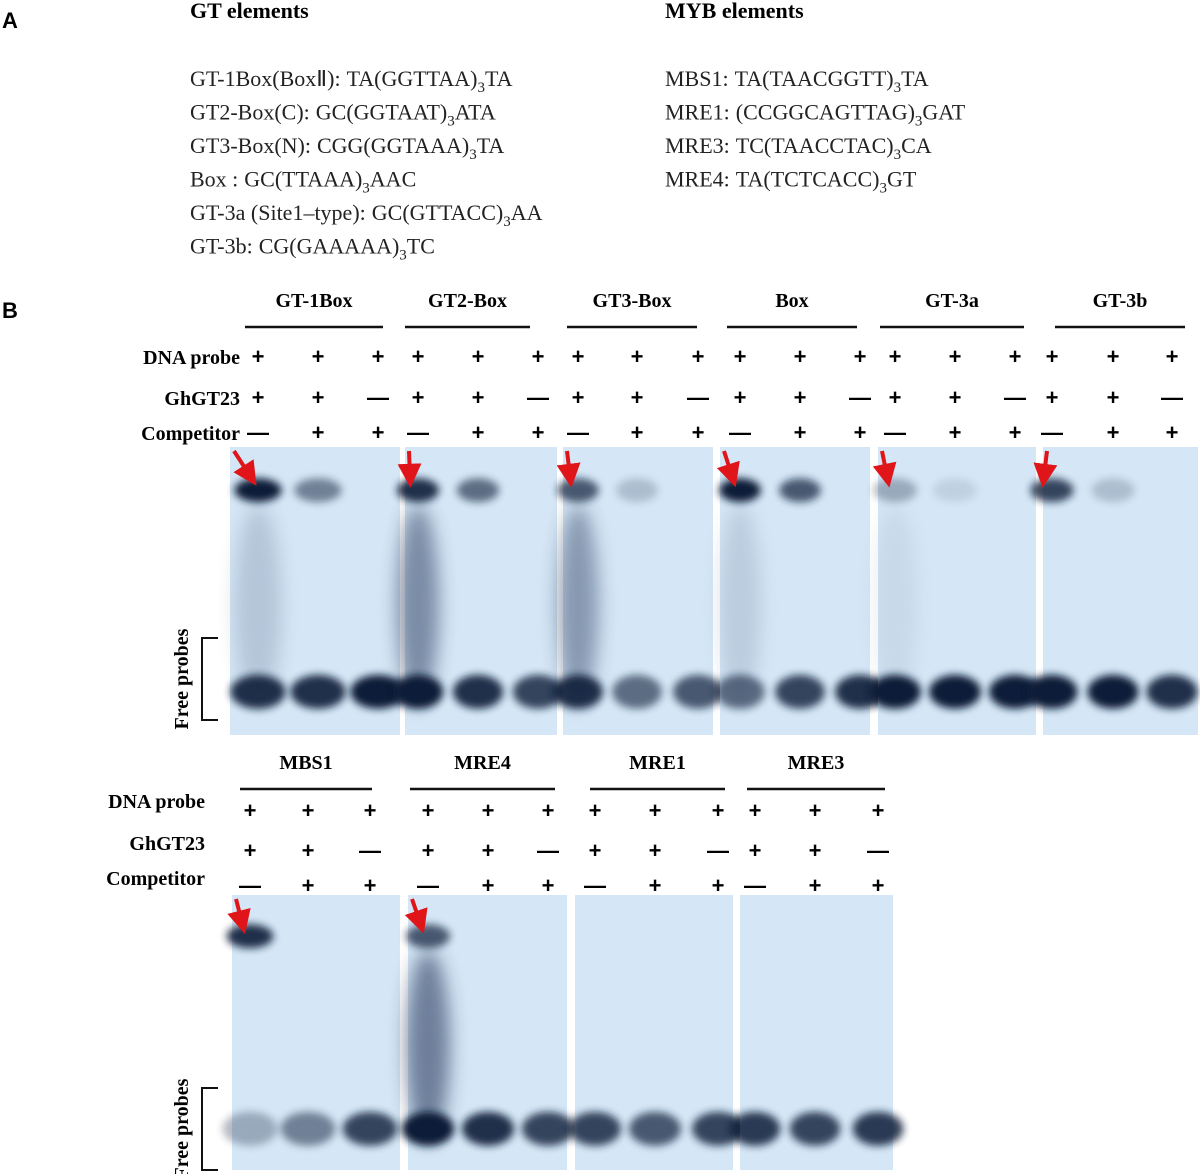 The height and width of the screenshot is (1174, 1200). What do you see at coordinates (393, 145) in the screenshot?
I see `element-motif: CGG(GGTAAA)` at bounding box center [393, 145].